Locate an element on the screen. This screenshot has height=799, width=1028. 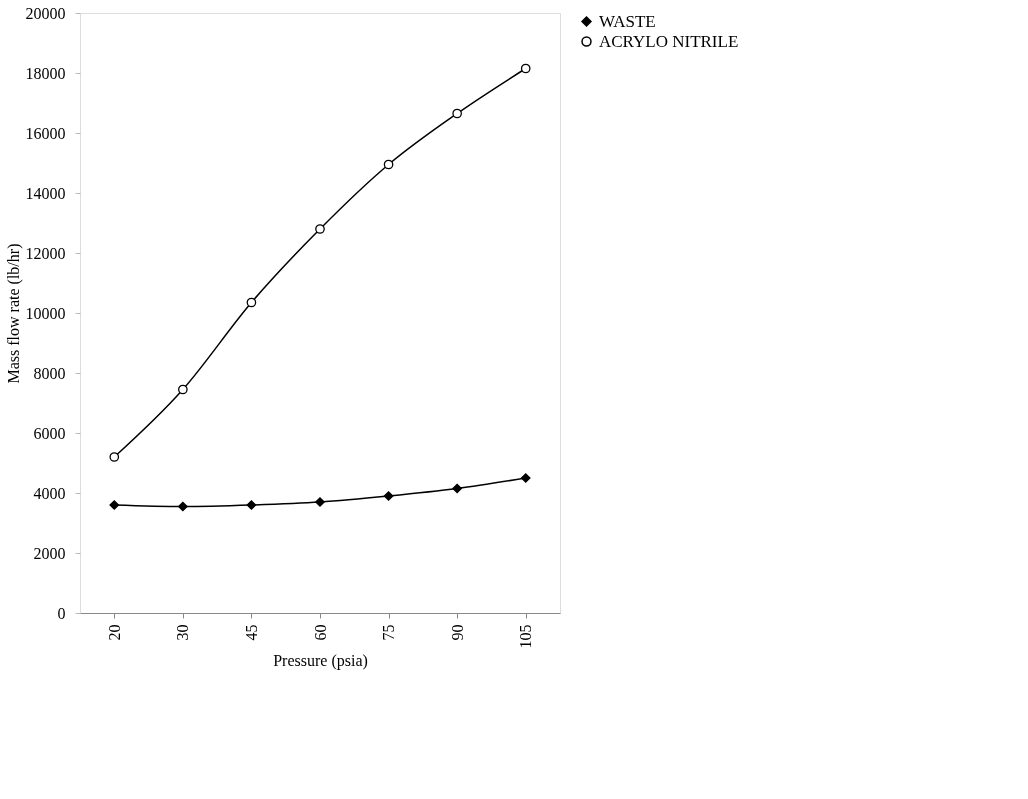
y-tick-label: 16000 is located at coordinates (45, 133).